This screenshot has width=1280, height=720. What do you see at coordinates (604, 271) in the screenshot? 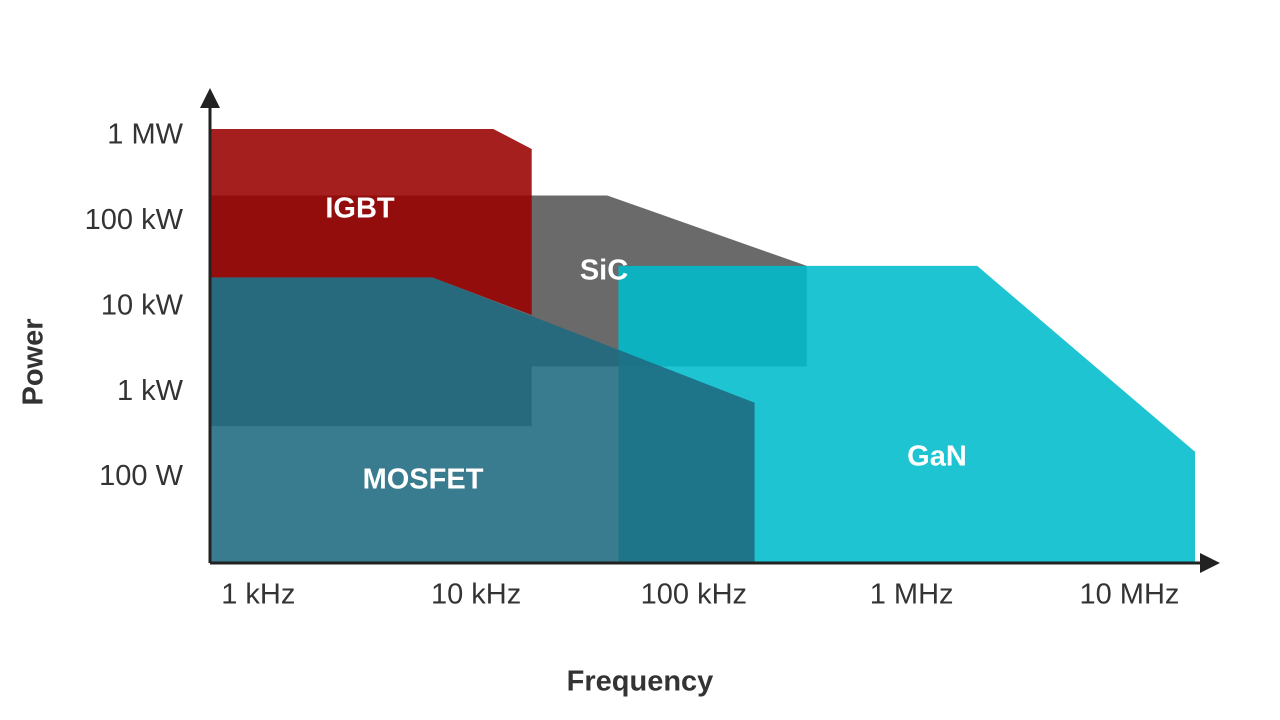
I see `region-label: SiC` at bounding box center [604, 271].